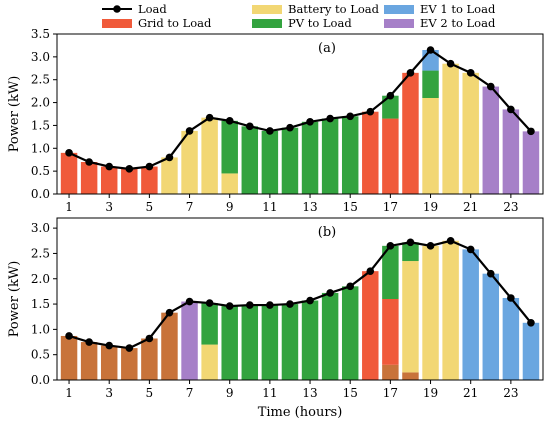 The image size is (550, 428). Describe the element at coordinates (40, 148) in the screenshot. I see `panel-a-ytick-label-2: 1.0` at that location.